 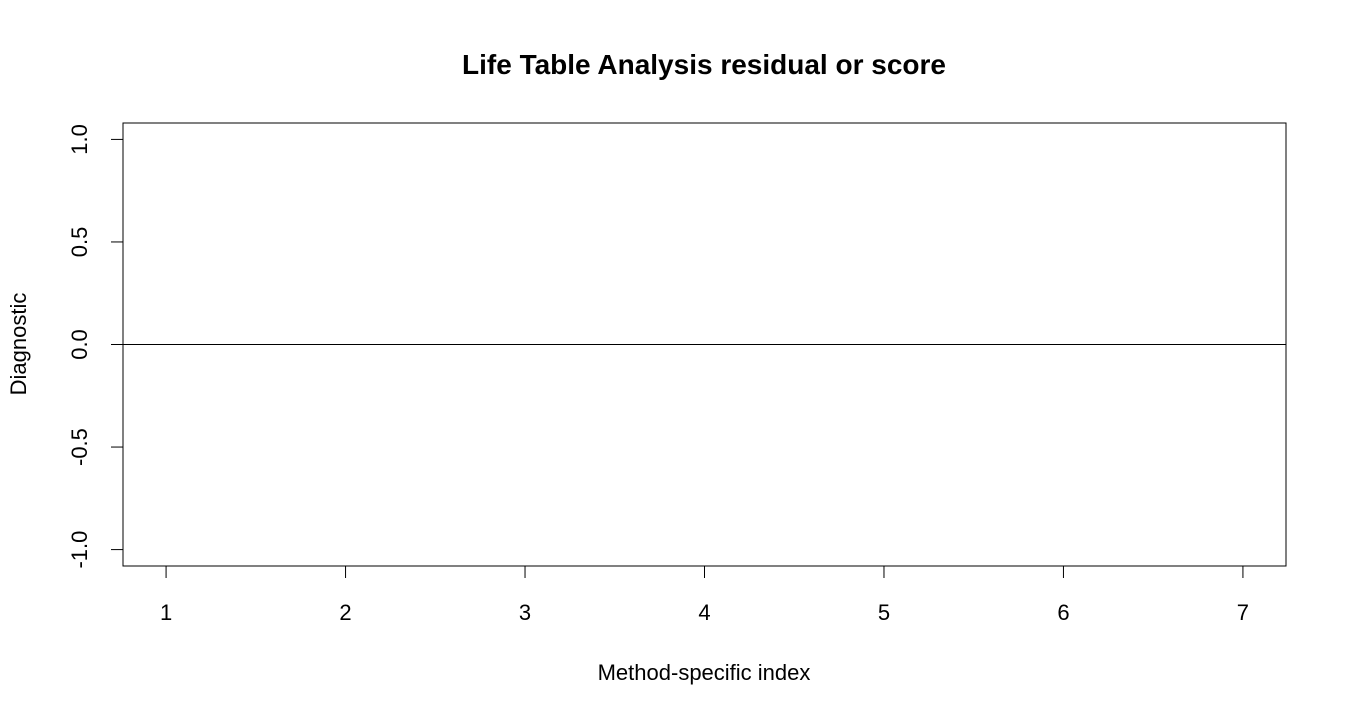 What do you see at coordinates (704, 612) in the screenshot?
I see `x-tick-label: 4` at bounding box center [704, 612].